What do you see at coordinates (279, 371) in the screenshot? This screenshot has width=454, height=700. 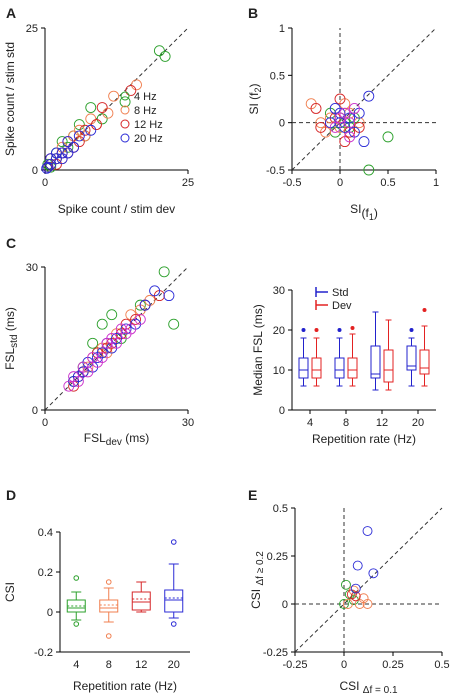 I see `y-tick-label: 10` at bounding box center [279, 371].